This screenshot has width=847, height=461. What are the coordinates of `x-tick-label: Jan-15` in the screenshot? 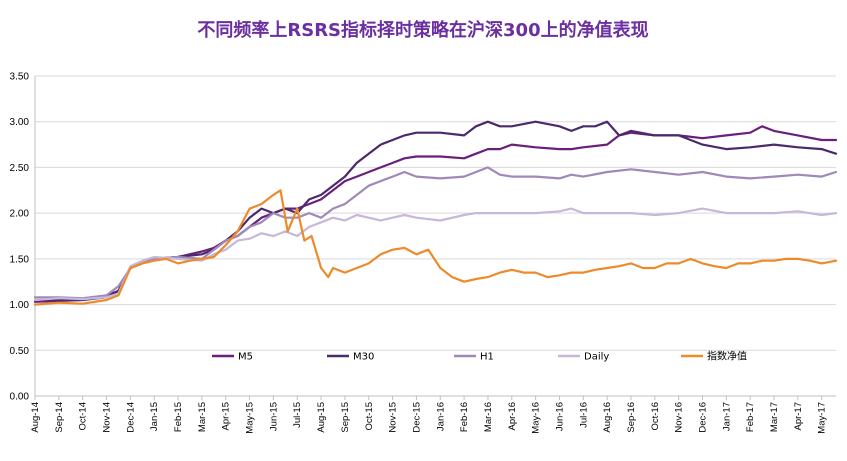 It's located at (154, 416).